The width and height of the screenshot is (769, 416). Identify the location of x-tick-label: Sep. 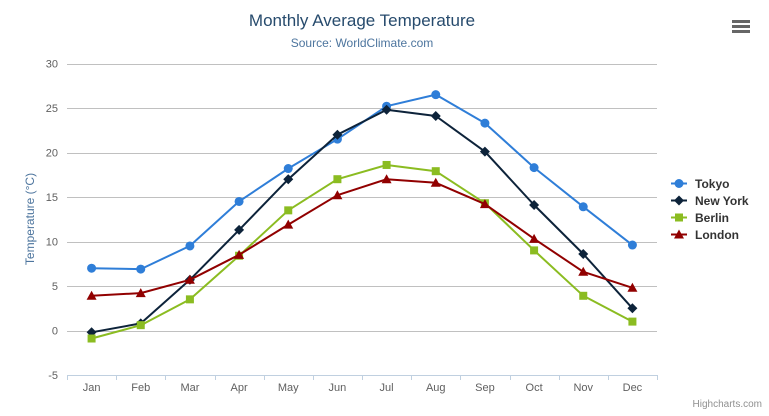
(485, 388).